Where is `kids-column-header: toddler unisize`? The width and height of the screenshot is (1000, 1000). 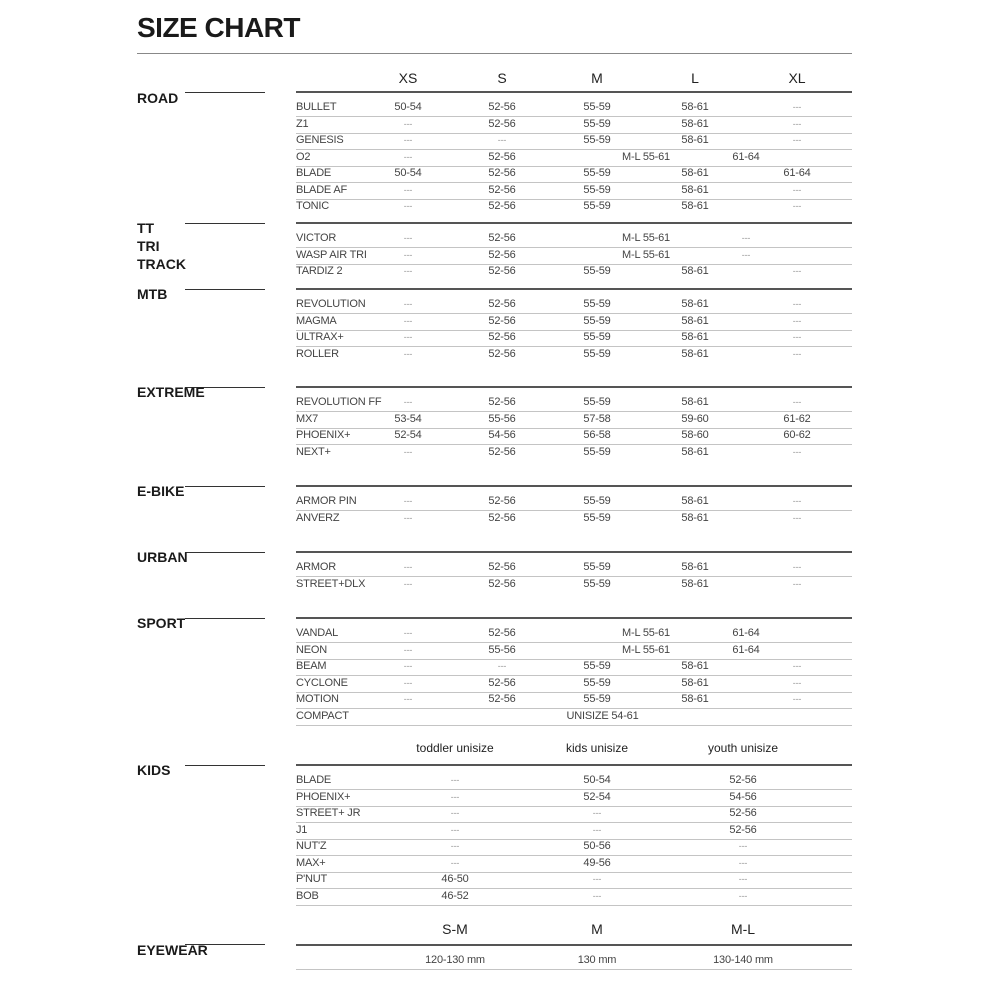 kids-column-header: toddler unisize is located at coordinates (455, 748).